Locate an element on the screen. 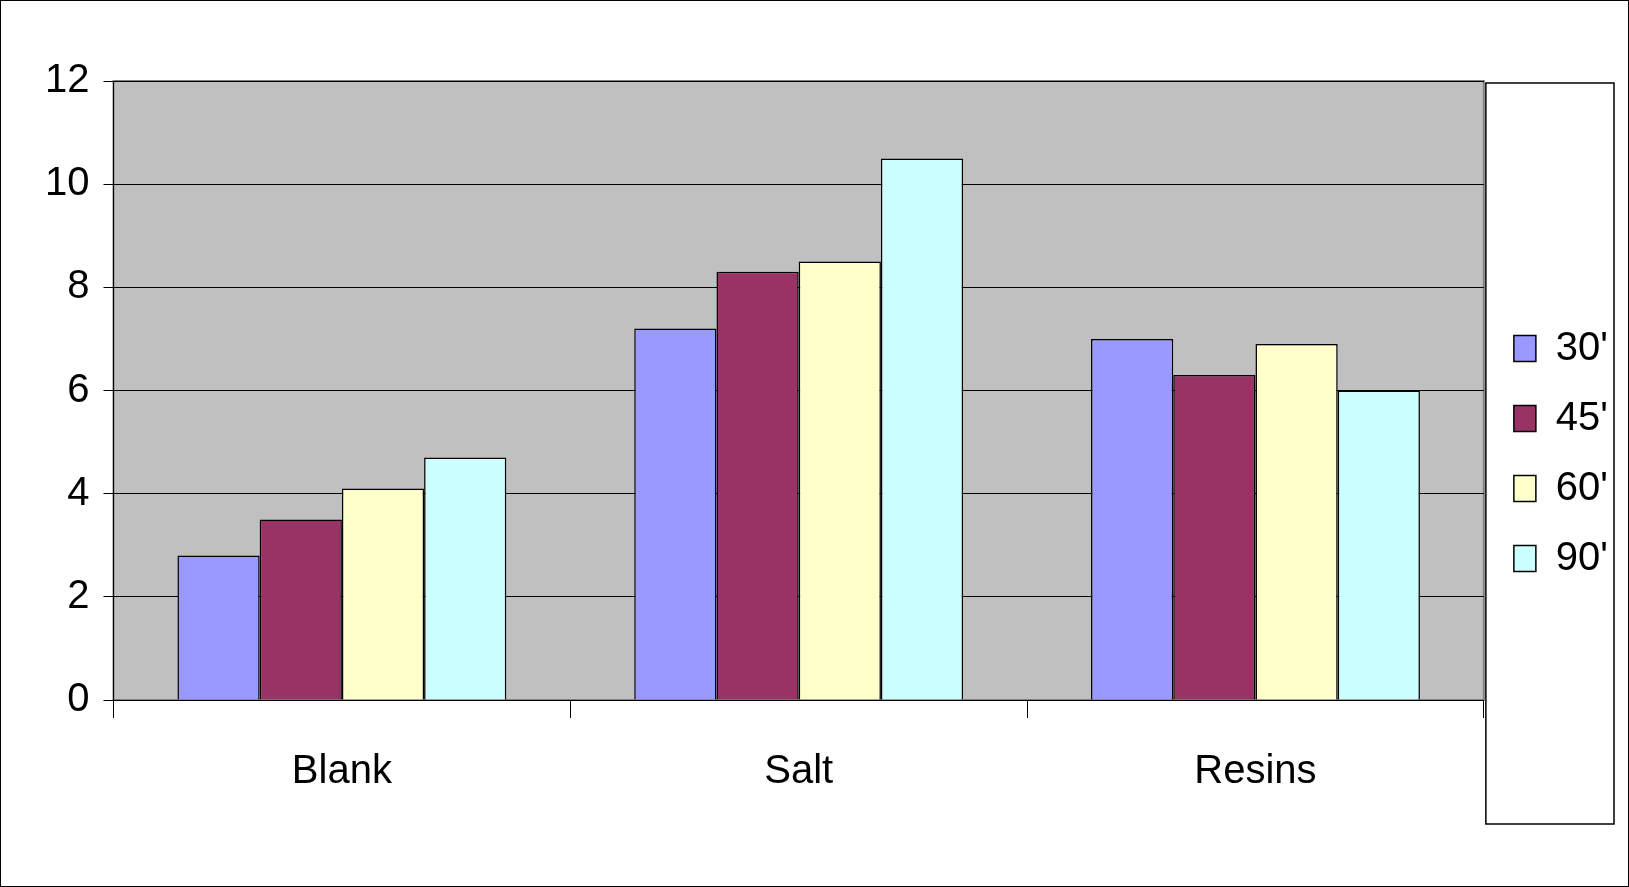 This screenshot has width=1629, height=887. legend-label: 45' is located at coordinates (1582, 415).